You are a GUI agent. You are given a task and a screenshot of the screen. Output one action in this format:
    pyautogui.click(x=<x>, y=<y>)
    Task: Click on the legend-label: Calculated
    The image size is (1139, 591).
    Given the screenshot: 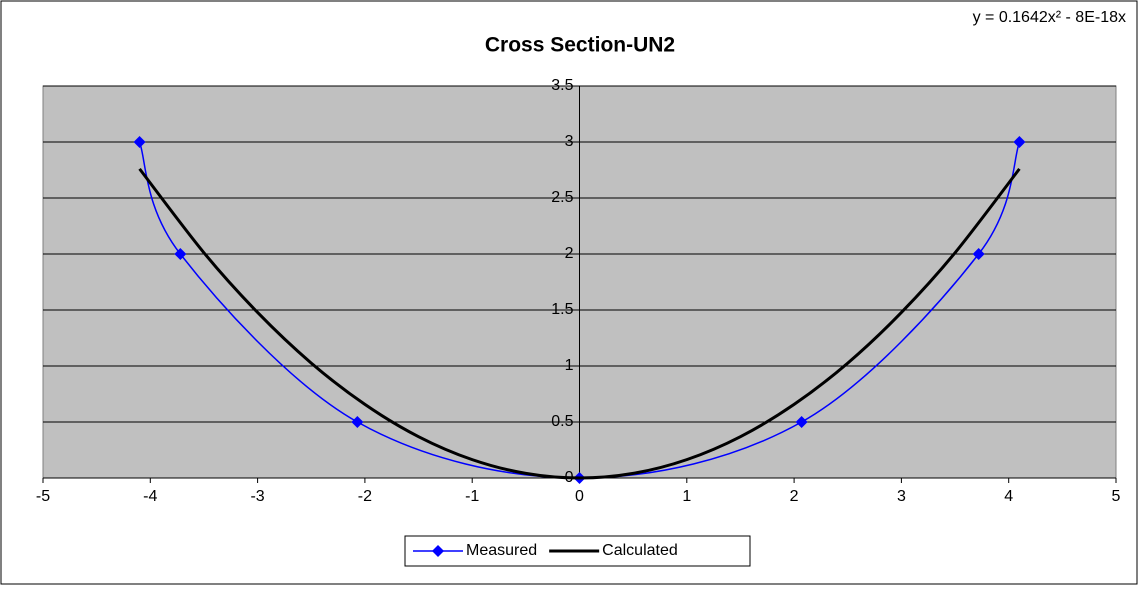 What is the action you would take?
    pyautogui.click(x=640, y=550)
    